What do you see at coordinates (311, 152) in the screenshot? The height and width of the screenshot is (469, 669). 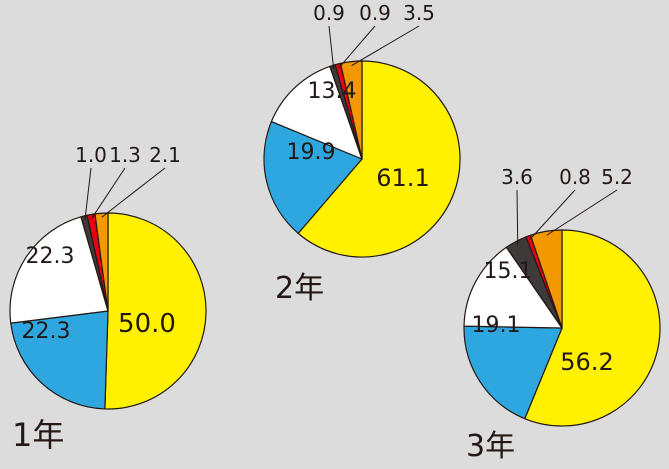 I see `slice-label-2-2: 19.9` at bounding box center [311, 152].